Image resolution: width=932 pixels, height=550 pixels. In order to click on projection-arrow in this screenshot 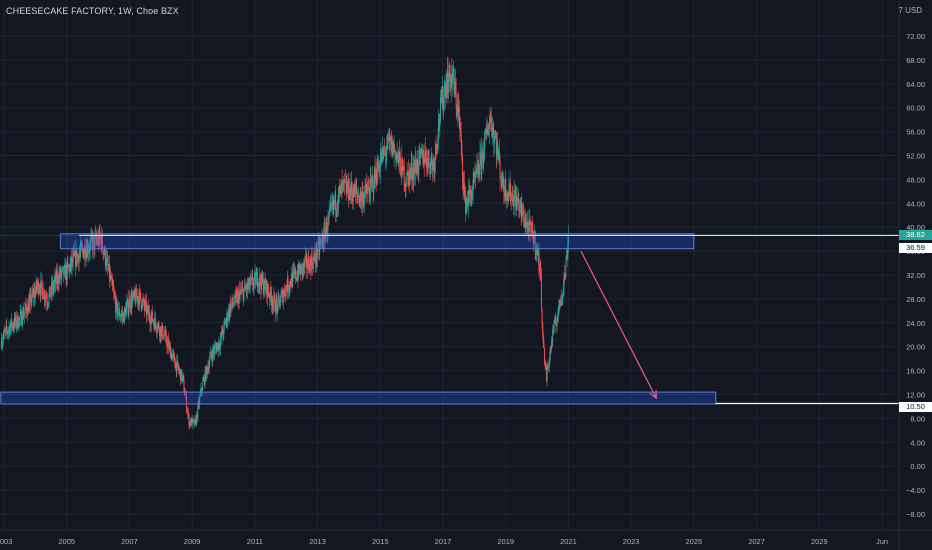, I will do `click(618, 324)`.